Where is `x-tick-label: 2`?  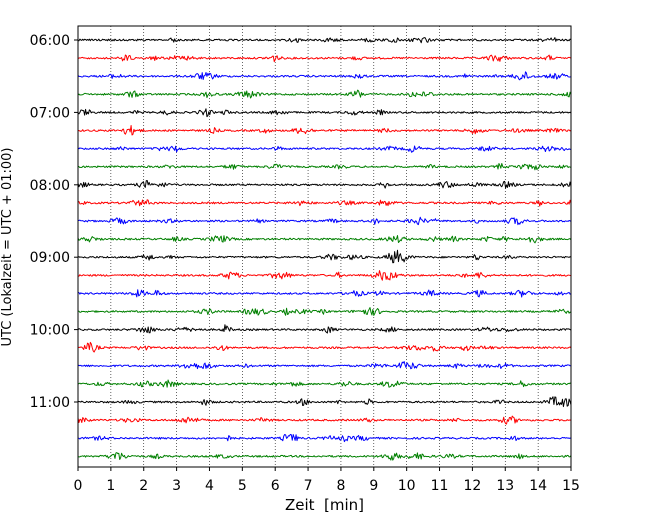
x-tick-label: 2 is located at coordinates (143, 486).